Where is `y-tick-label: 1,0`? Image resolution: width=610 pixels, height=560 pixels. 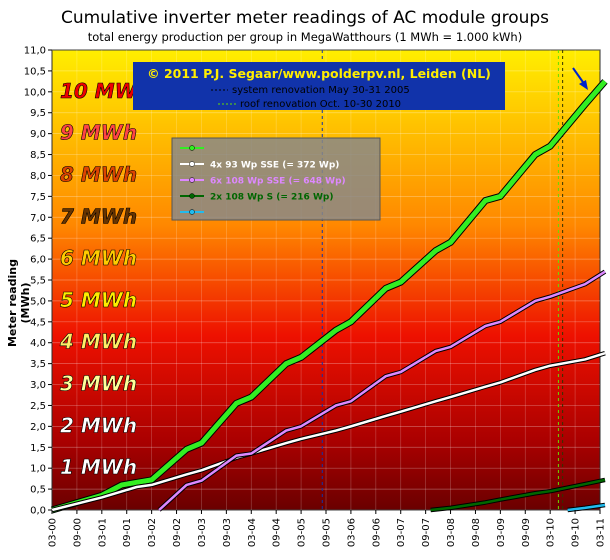
y-tick-label: 1,0 is located at coordinates (38, 469).